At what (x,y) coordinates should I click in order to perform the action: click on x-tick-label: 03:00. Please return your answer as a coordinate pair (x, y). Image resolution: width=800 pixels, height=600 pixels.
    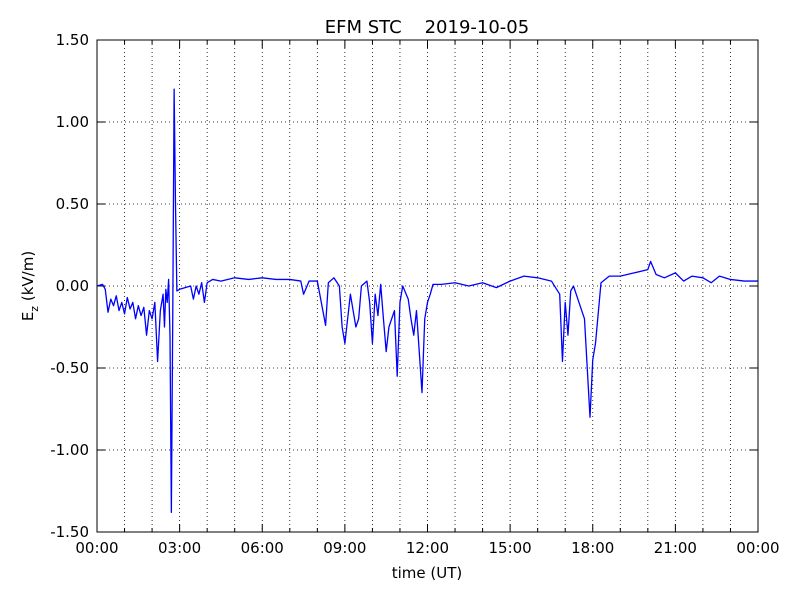
    Looking at the image, I should click on (179, 548).